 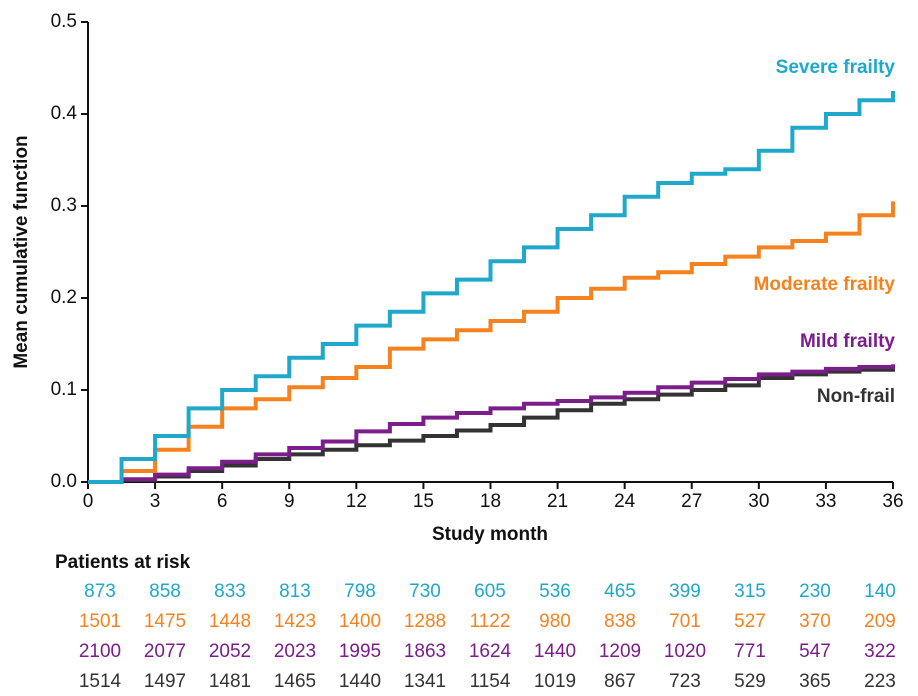 I want to click on at-risk-value: 1423, so click(x=295, y=621).